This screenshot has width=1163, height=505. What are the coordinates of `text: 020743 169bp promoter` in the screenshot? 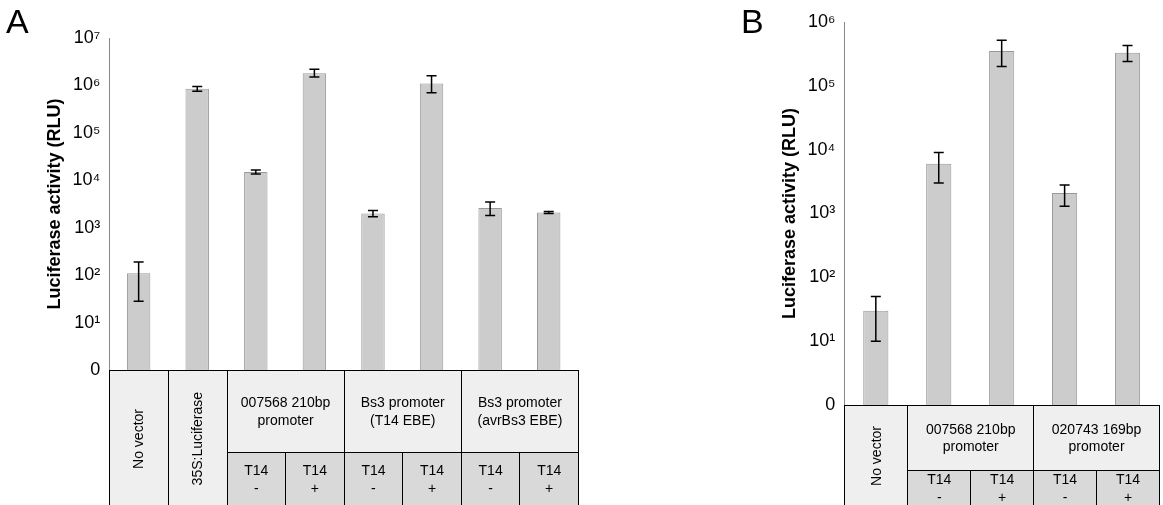 It's located at (1096, 438).